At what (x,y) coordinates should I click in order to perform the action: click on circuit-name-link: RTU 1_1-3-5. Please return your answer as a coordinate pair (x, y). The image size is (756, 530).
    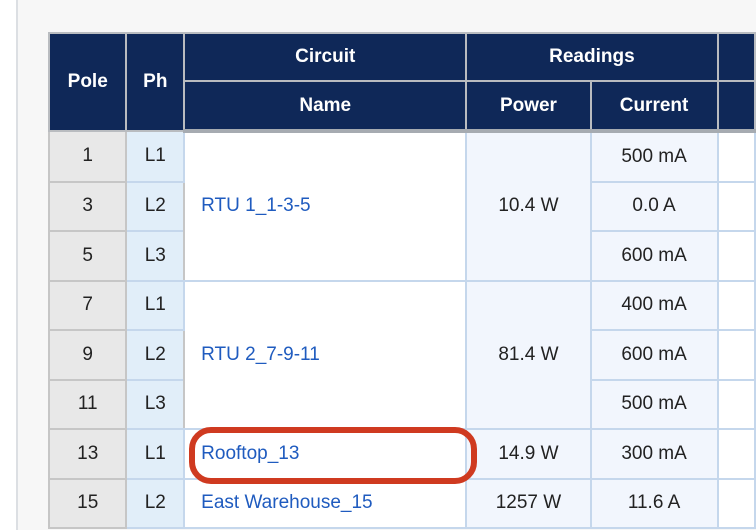
    Looking at the image, I should click on (256, 206).